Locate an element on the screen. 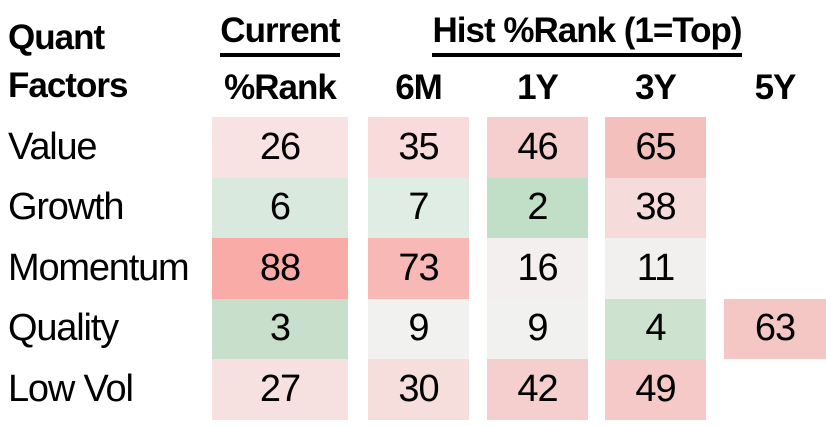 This screenshot has width=826, height=426. col-header-current-percent-rank: %Rank is located at coordinates (280, 87).